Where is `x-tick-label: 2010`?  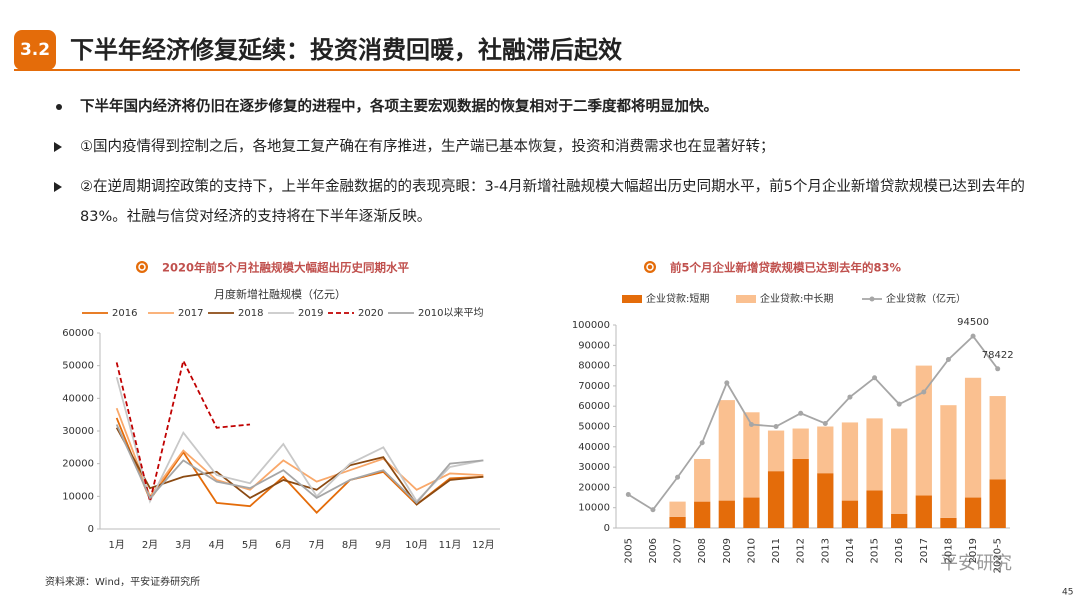 x-tick-label: 2010 is located at coordinates (751, 550).